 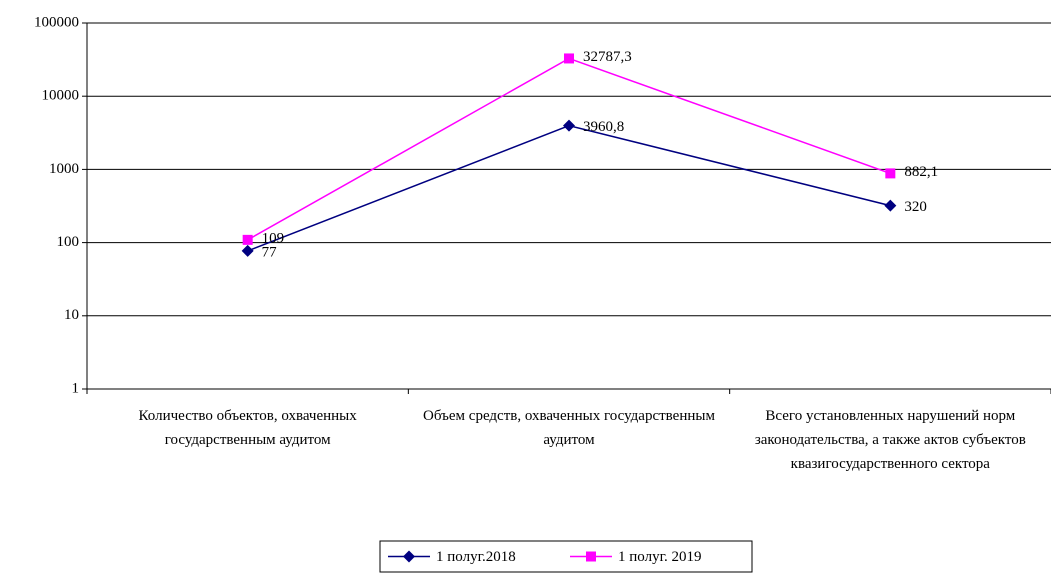 I want to click on data-label: 882,1, so click(x=921, y=172).